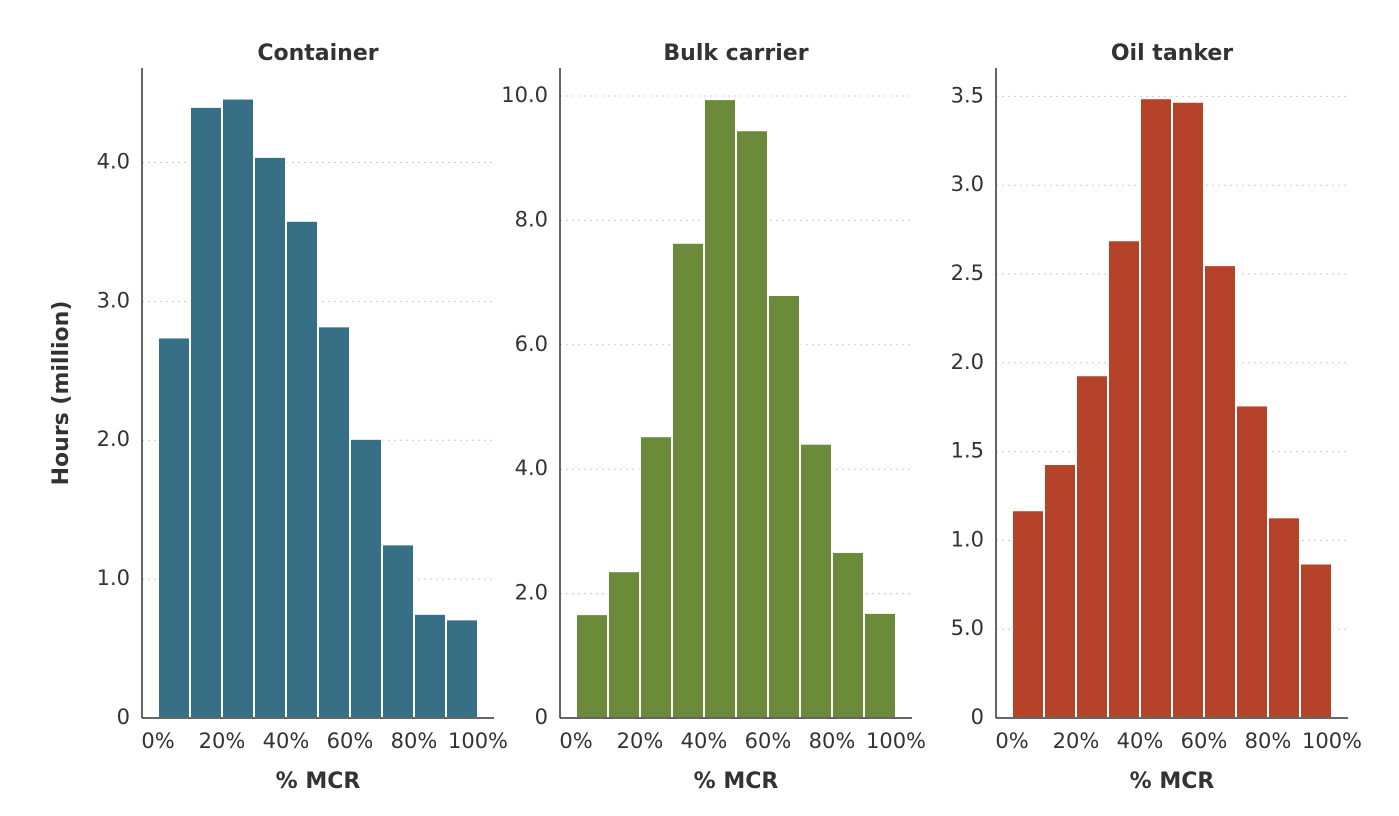  What do you see at coordinates (967, 273) in the screenshot?
I see `y-tick-label: 2.5` at bounding box center [967, 273].